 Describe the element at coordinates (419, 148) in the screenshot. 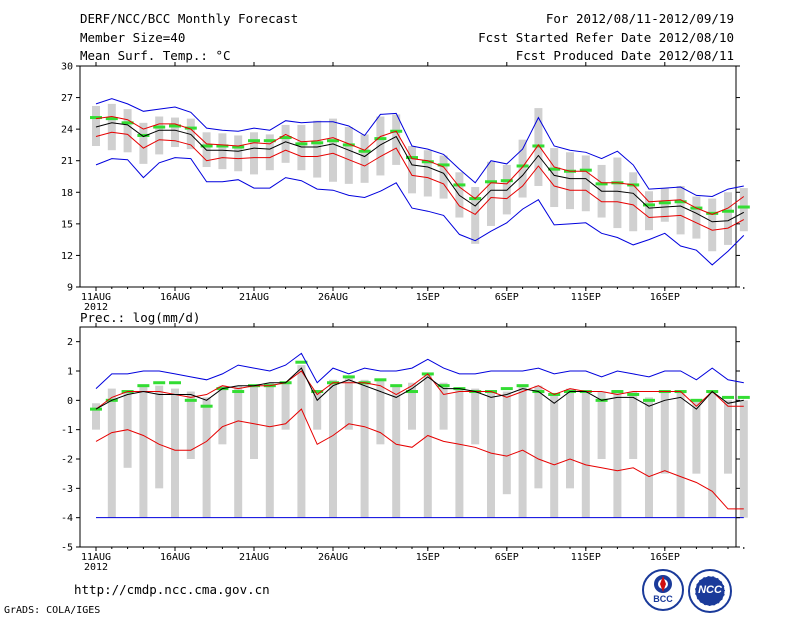

I see `series-line-max` at that location.